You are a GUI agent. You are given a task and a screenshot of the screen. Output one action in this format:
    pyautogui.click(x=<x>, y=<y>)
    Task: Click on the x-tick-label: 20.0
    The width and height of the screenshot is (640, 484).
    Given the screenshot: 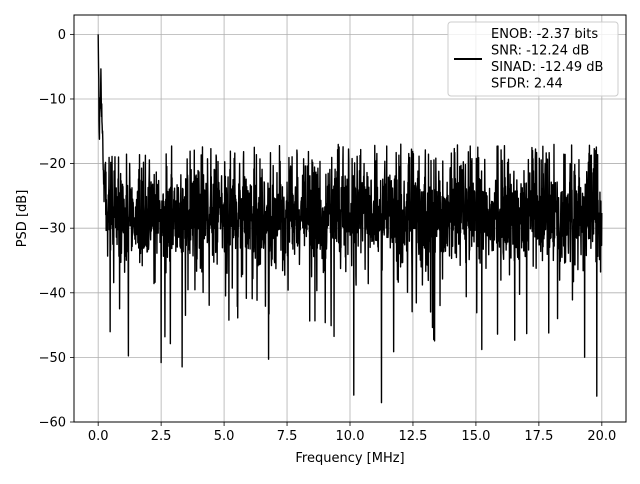 What is the action you would take?
    pyautogui.click(x=601, y=436)
    